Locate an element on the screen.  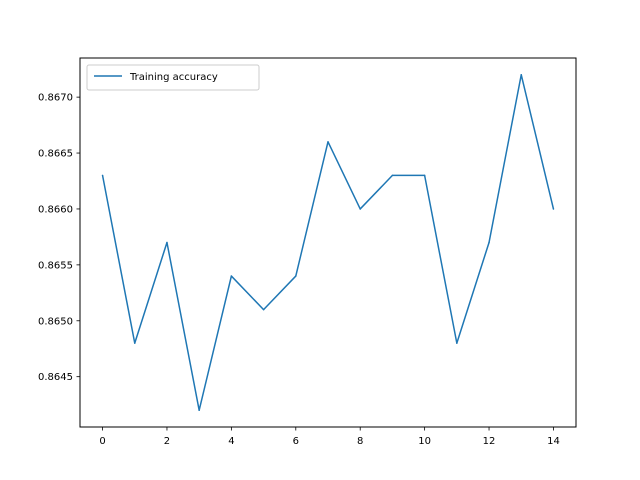
x-tick-label: 2 is located at coordinates (167, 441).